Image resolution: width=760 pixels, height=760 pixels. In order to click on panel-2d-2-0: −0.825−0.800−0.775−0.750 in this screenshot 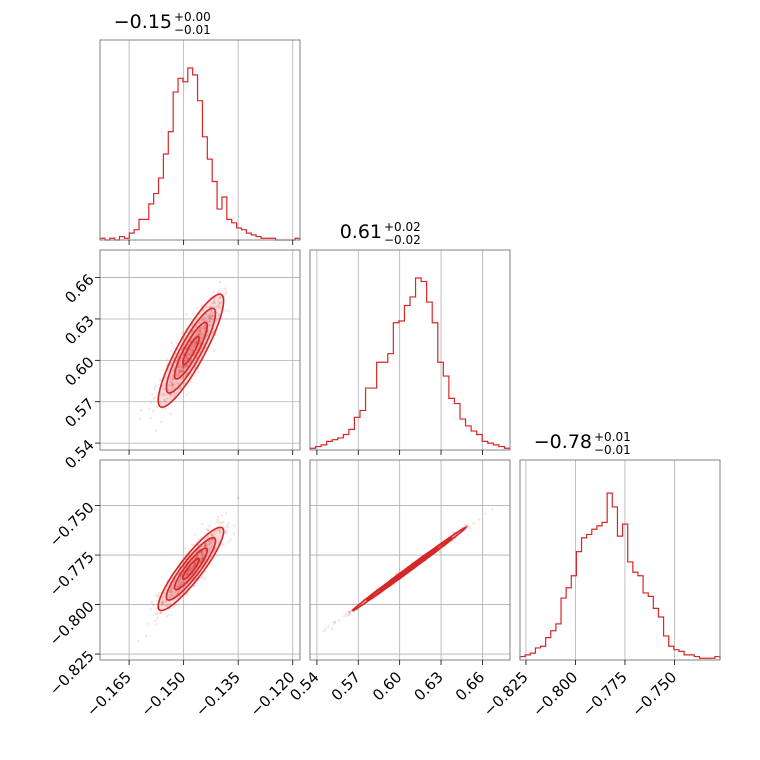, I will do `click(173, 579)`.